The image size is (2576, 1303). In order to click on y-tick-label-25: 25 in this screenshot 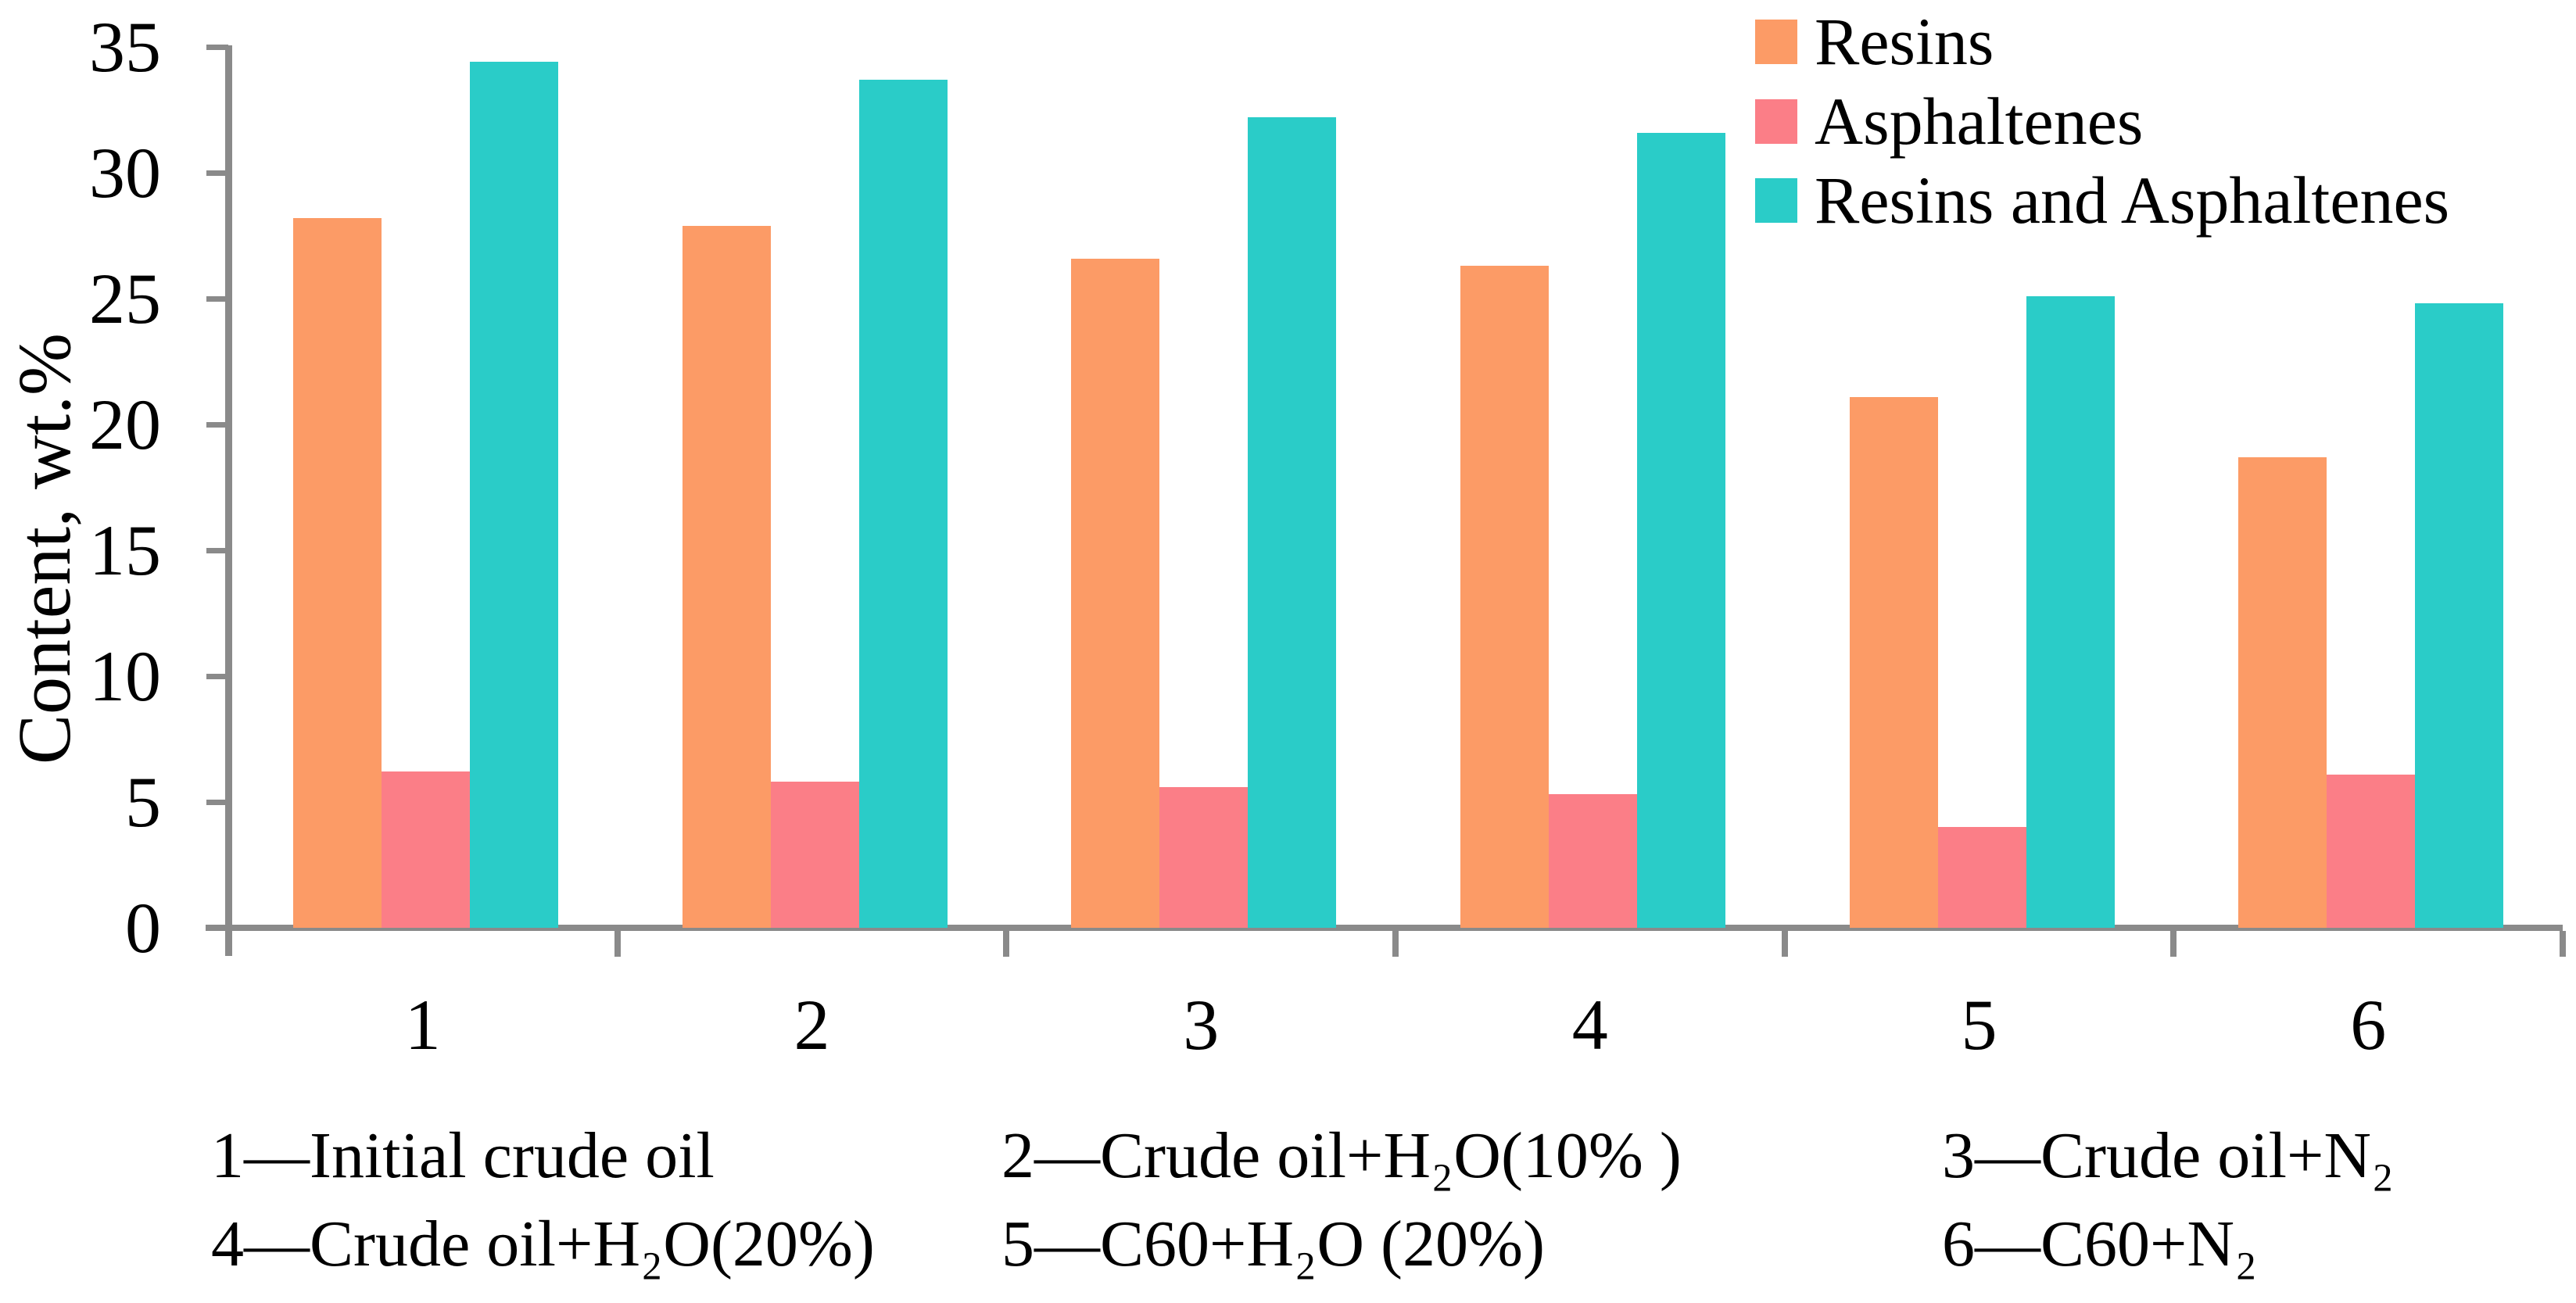, I will do `click(125, 298)`.